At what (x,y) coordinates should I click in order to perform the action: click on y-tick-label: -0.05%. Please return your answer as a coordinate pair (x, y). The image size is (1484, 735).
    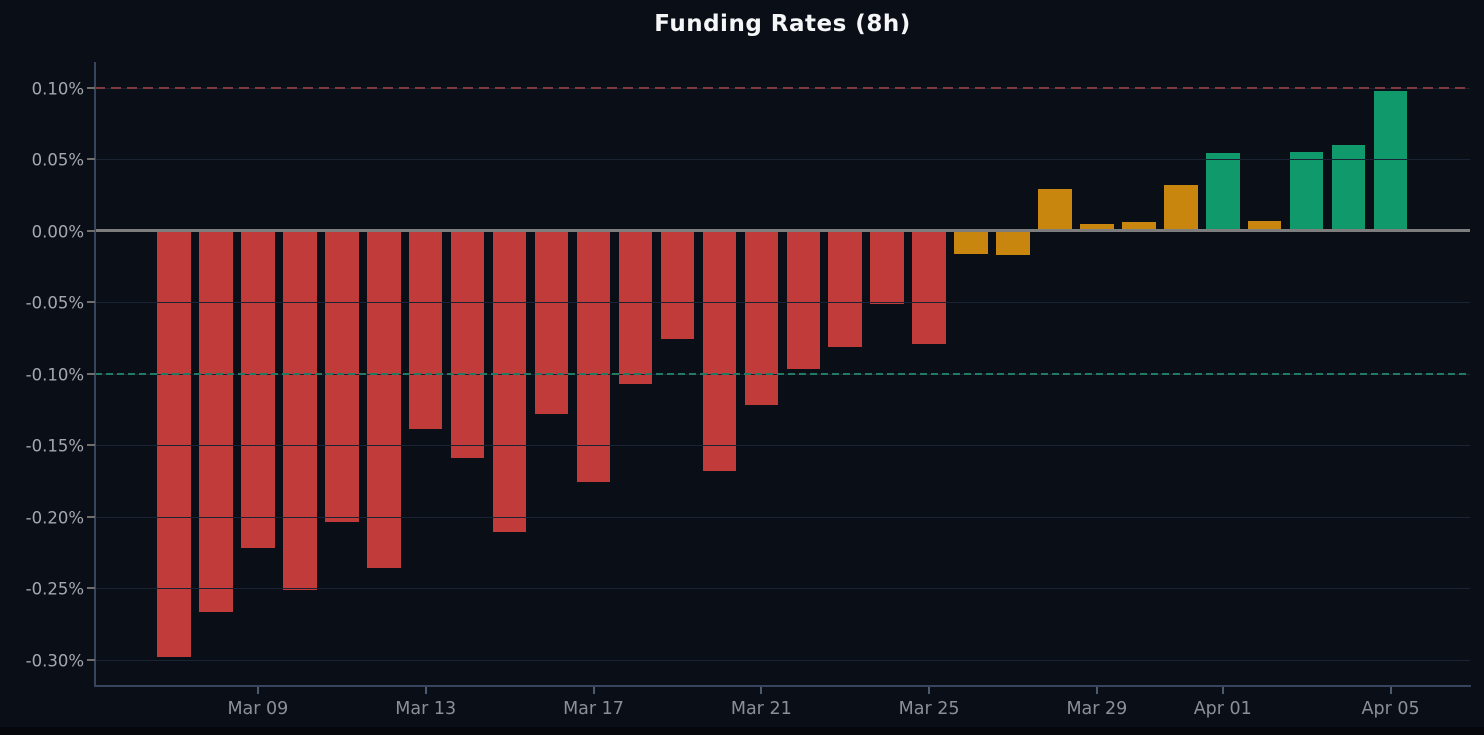
    Looking at the image, I should click on (54, 303).